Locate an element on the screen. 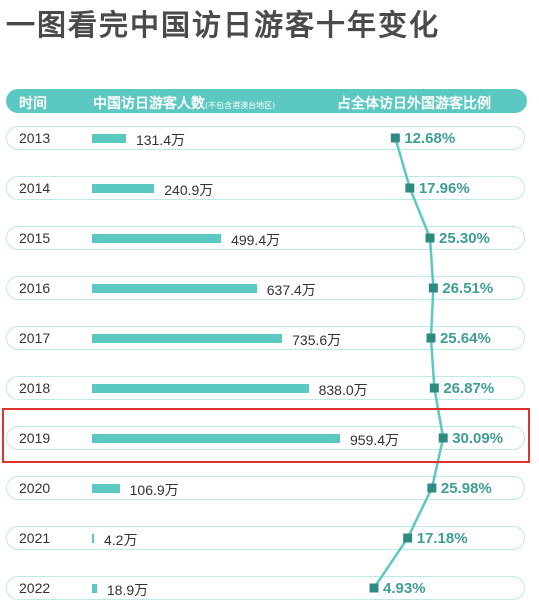 This screenshot has width=539, height=615. header-count-label: 中国访日游客人数 is located at coordinates (149, 104).